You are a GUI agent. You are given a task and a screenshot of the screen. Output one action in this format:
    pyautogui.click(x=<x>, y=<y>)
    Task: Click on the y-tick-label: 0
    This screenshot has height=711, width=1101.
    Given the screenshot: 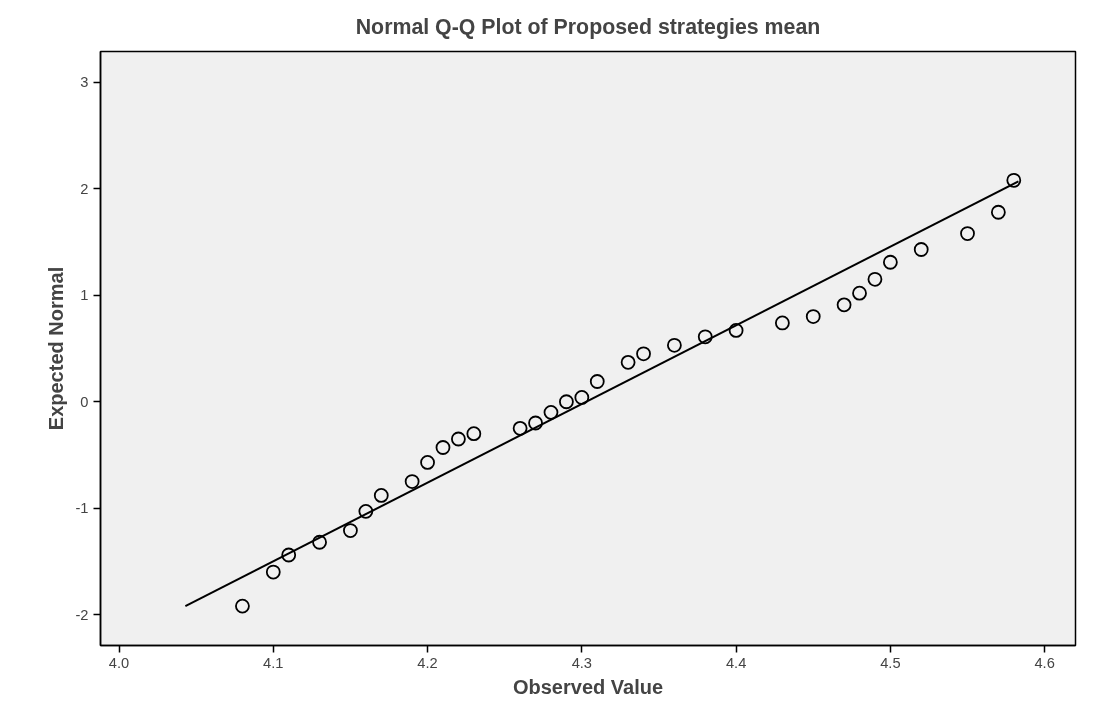 What is the action you would take?
    pyautogui.click(x=84, y=401)
    